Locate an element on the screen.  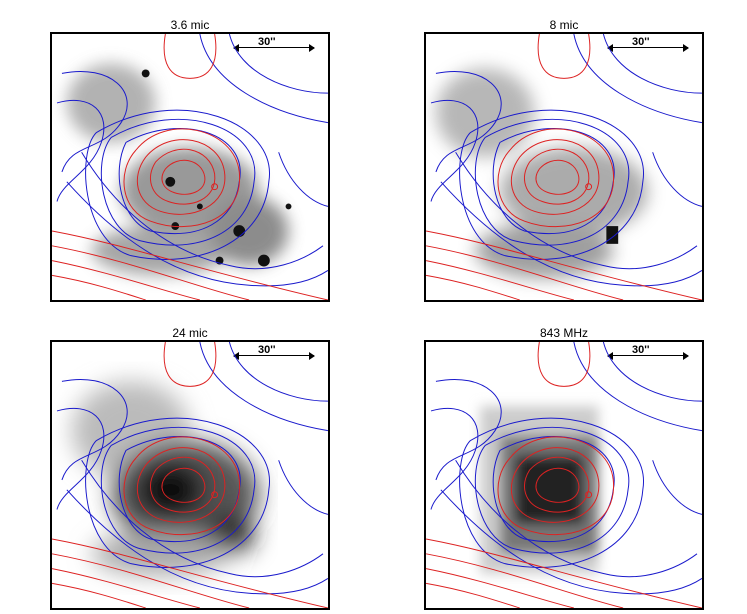
infrared-24-image is located at coordinates (165, 478).